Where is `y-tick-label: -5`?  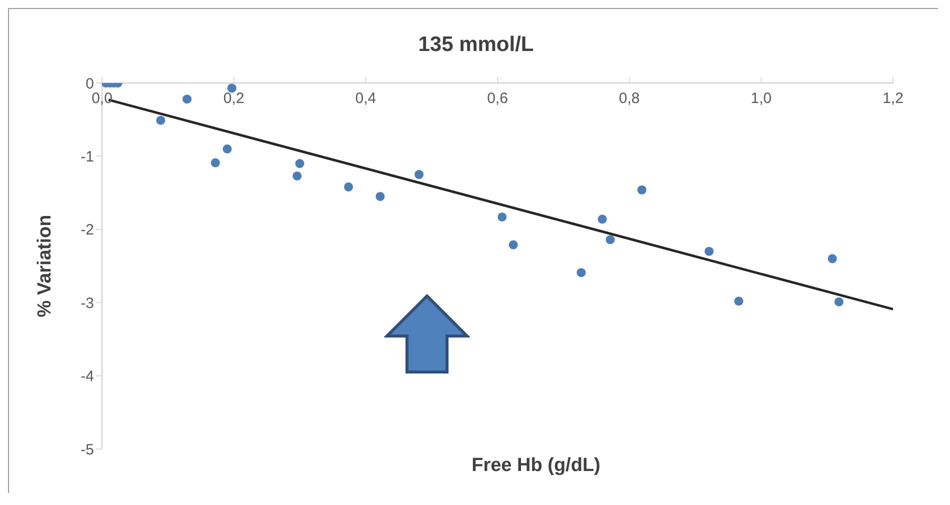
y-tick-label: -5 is located at coordinates (87, 449).